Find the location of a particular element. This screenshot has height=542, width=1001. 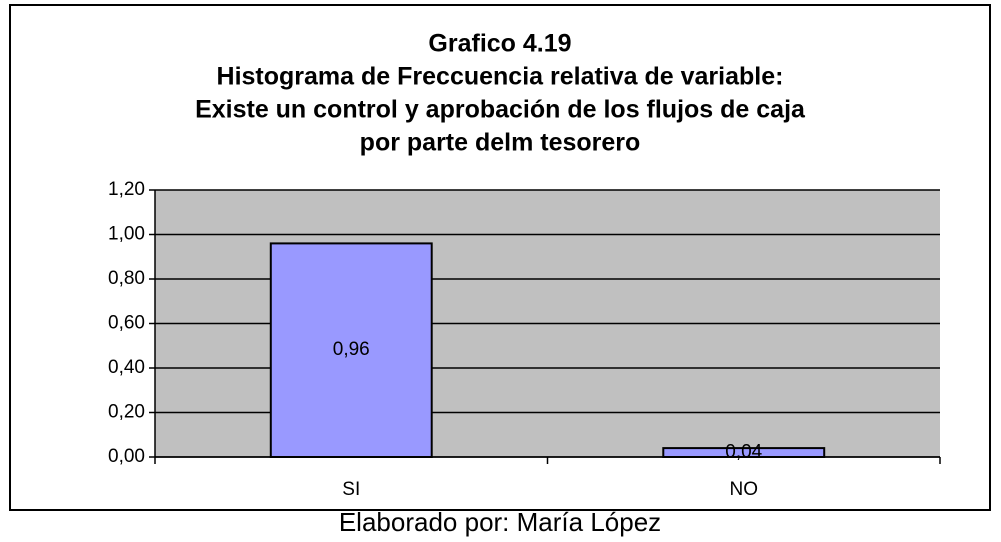

x-tick-label: NO is located at coordinates (744, 489).